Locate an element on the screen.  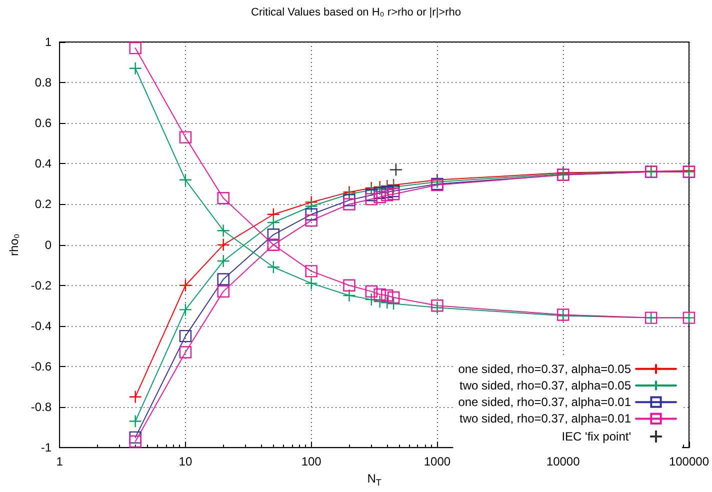
y-axis-title: rho₀ is located at coordinates (14, 245).